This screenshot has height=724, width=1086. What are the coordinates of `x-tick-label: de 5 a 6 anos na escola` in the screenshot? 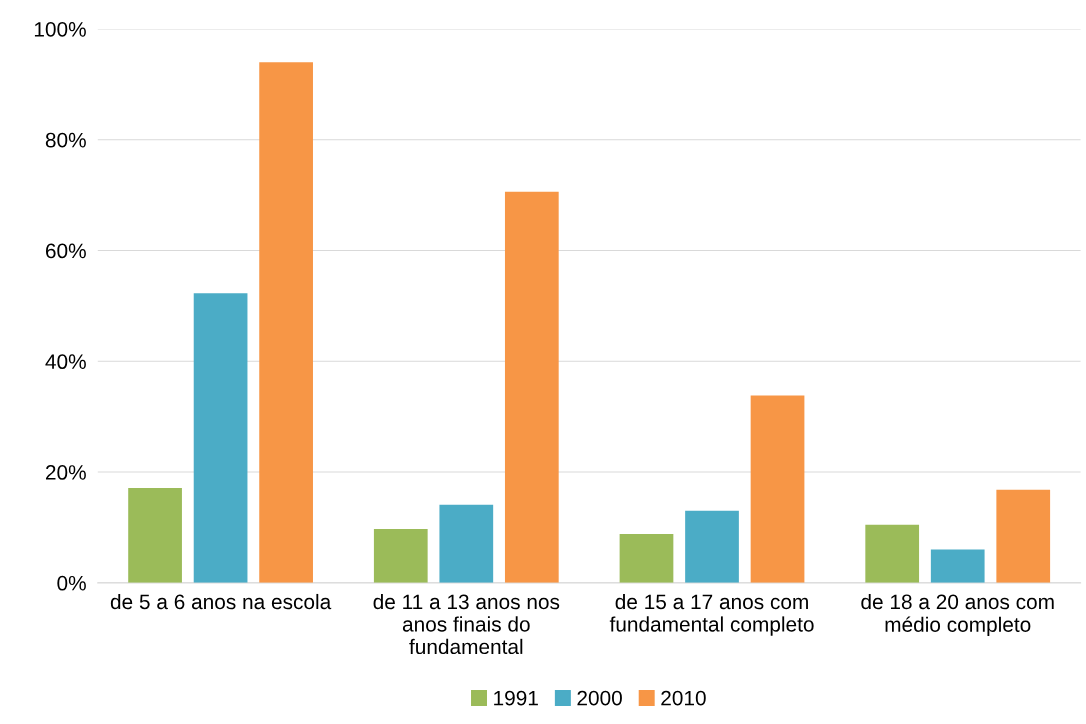 It's located at (221, 601).